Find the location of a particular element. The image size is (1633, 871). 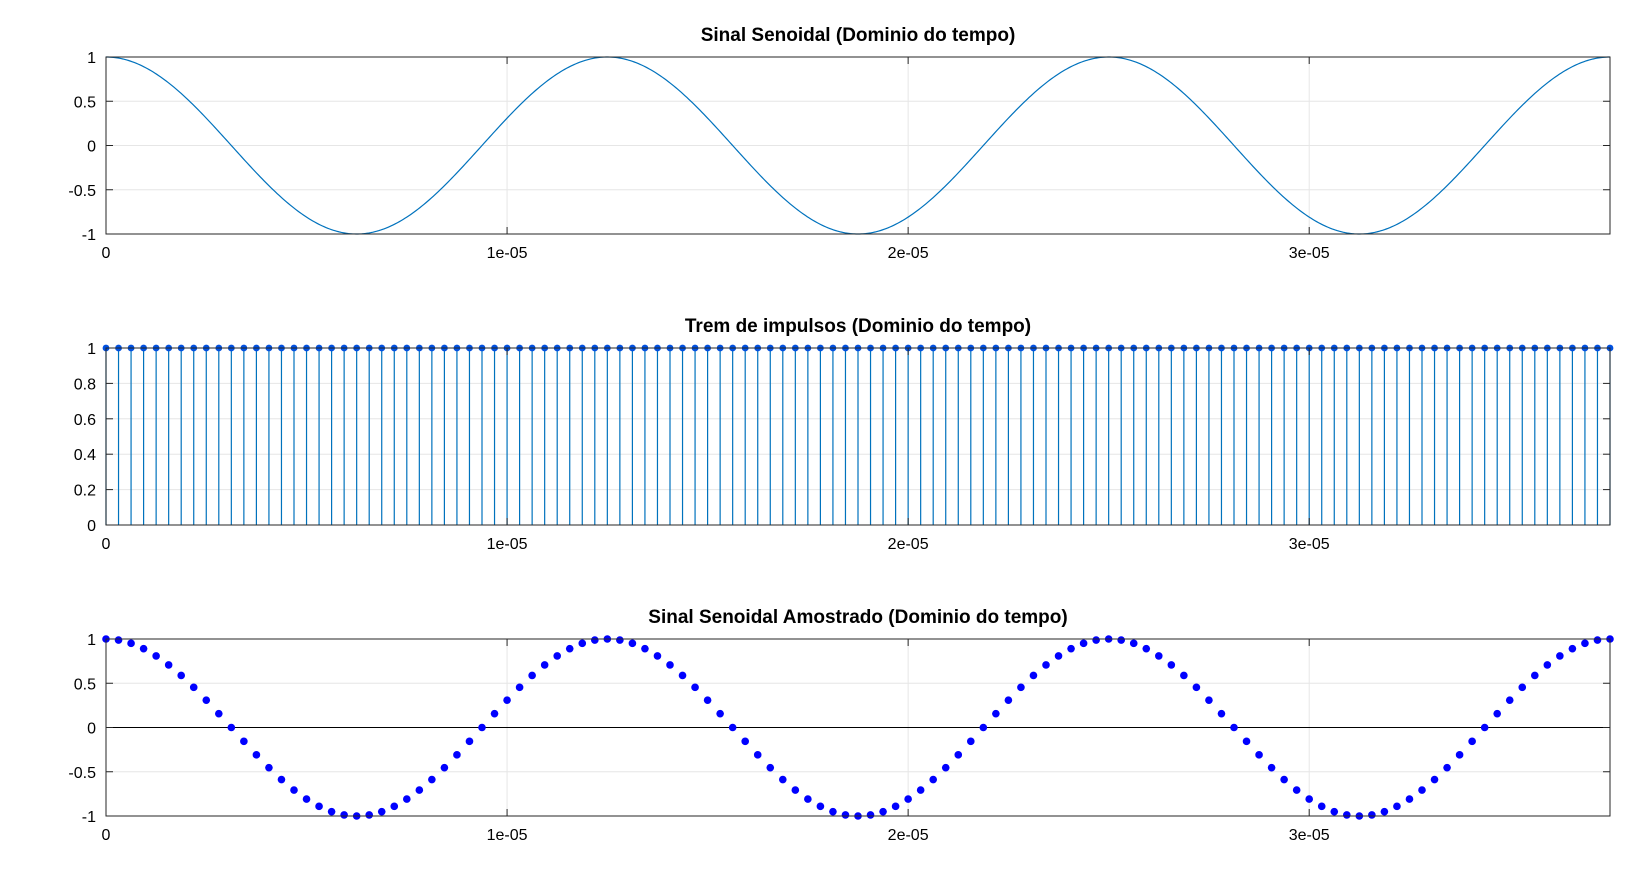

impulse-ytick-label-3: 0.4 is located at coordinates (85, 455).